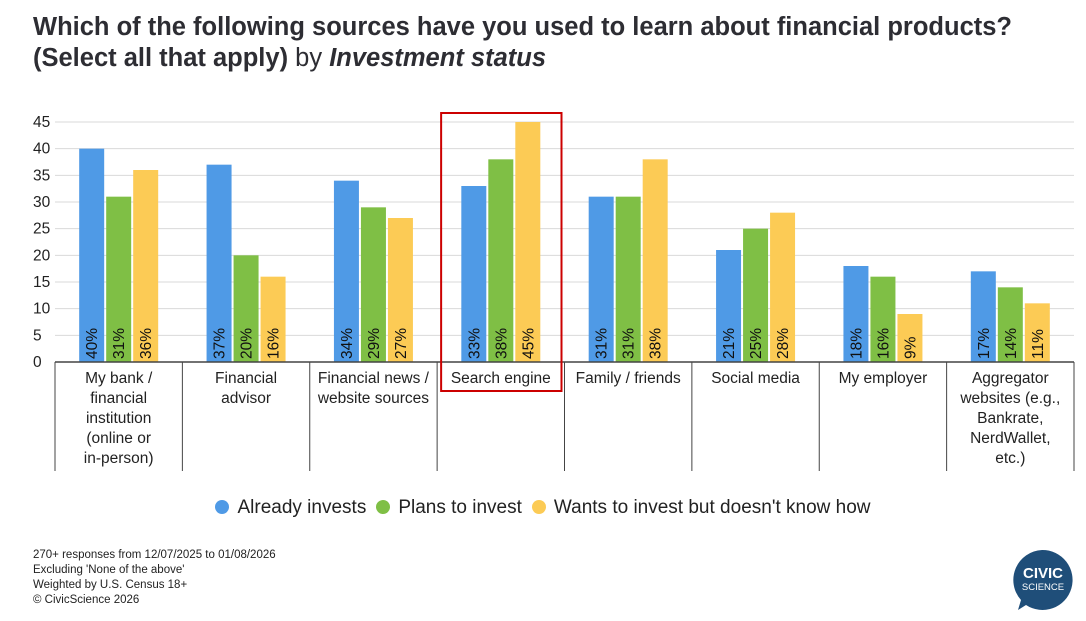 This screenshot has width=1086, height=621. I want to click on category-label: institution, so click(118, 418).